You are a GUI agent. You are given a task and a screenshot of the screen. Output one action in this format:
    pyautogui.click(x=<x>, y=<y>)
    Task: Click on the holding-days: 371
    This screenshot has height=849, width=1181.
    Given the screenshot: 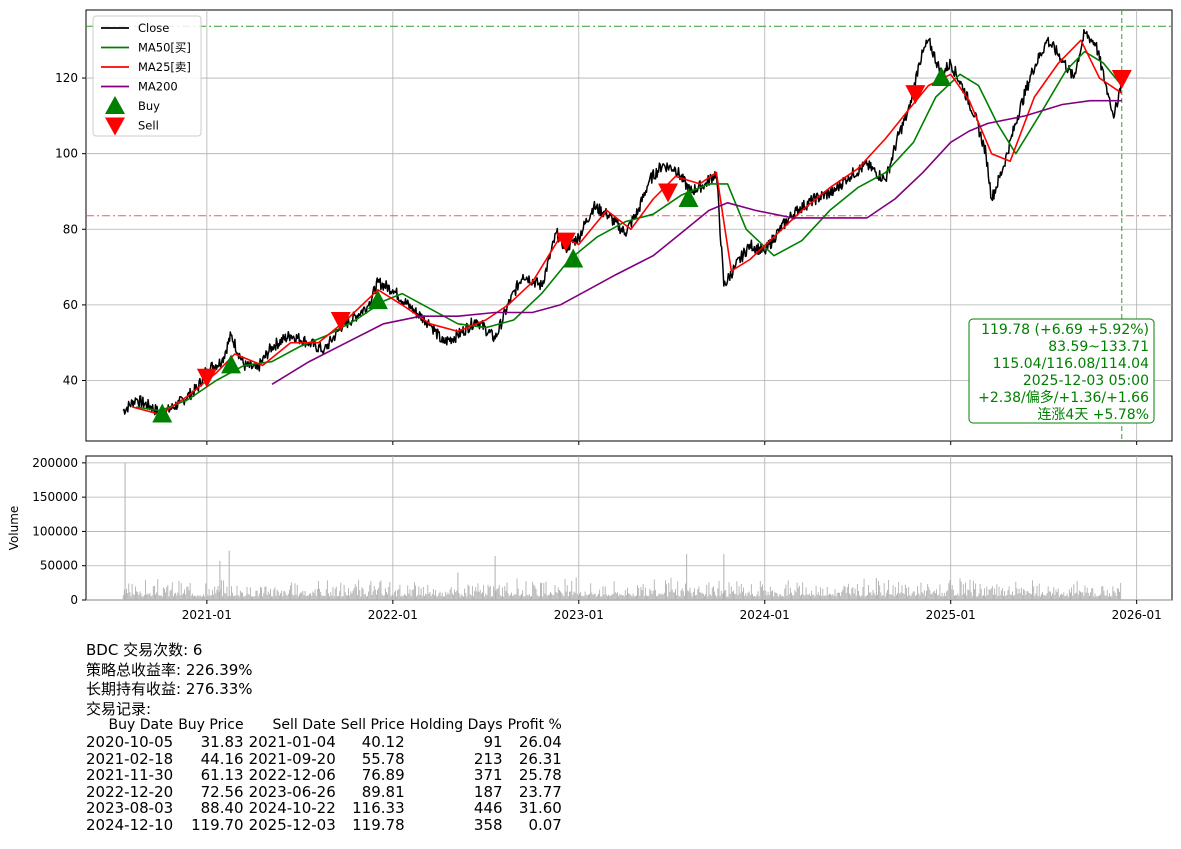 What is the action you would take?
    pyautogui.click(x=488, y=775)
    